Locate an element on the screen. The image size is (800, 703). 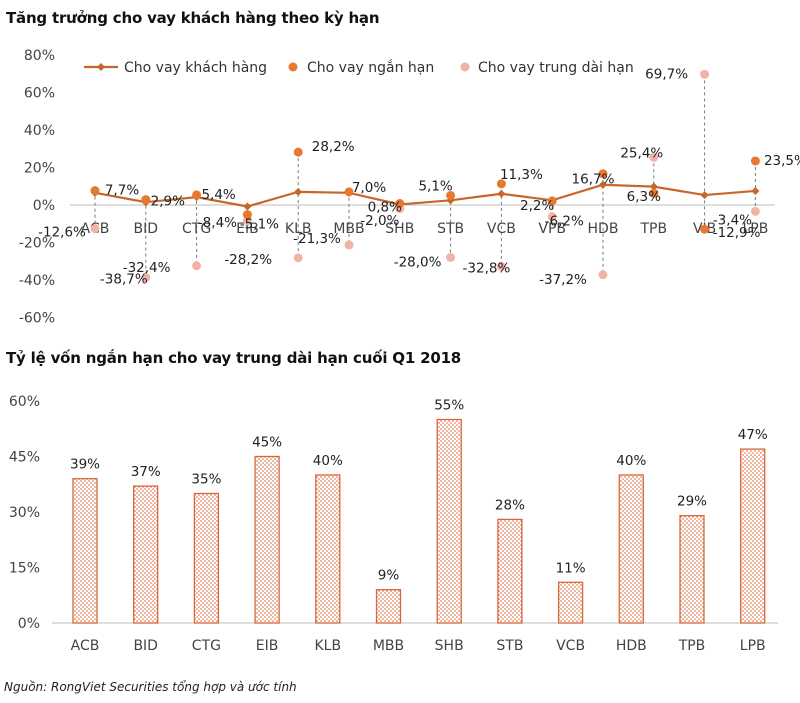
short-term-data-label: 16,7% is located at coordinates (593, 180).